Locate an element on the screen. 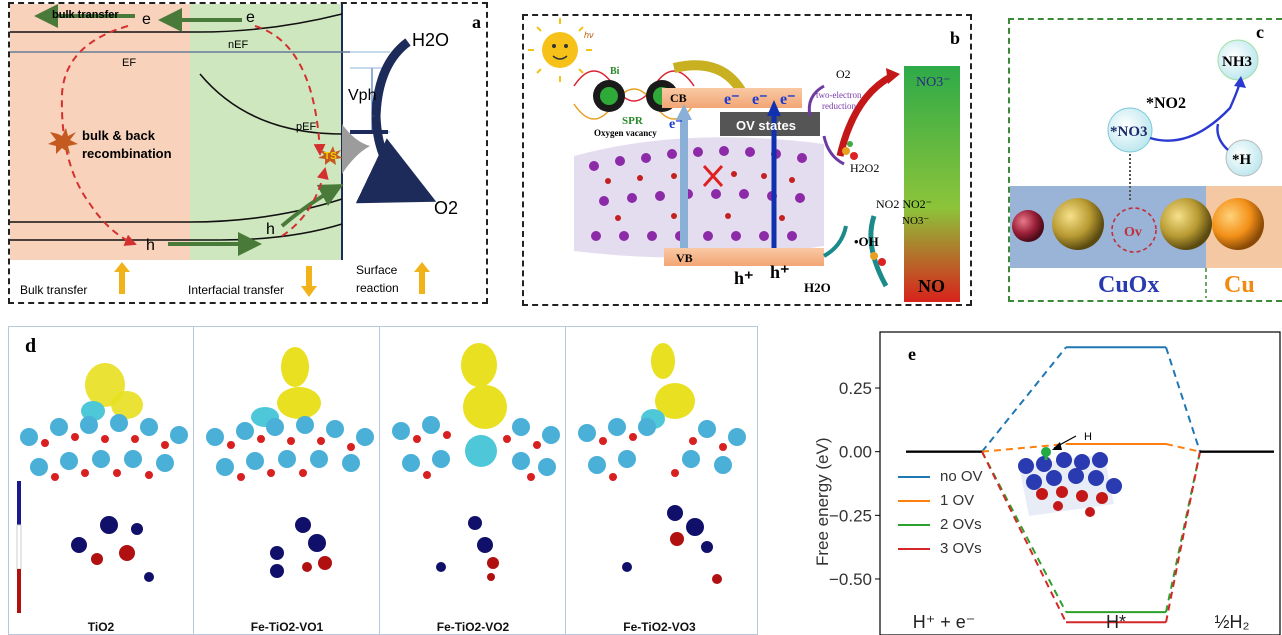  chart-legend: no OV 1 OV 2 OVs 3 OVs is located at coordinates (958, 538).